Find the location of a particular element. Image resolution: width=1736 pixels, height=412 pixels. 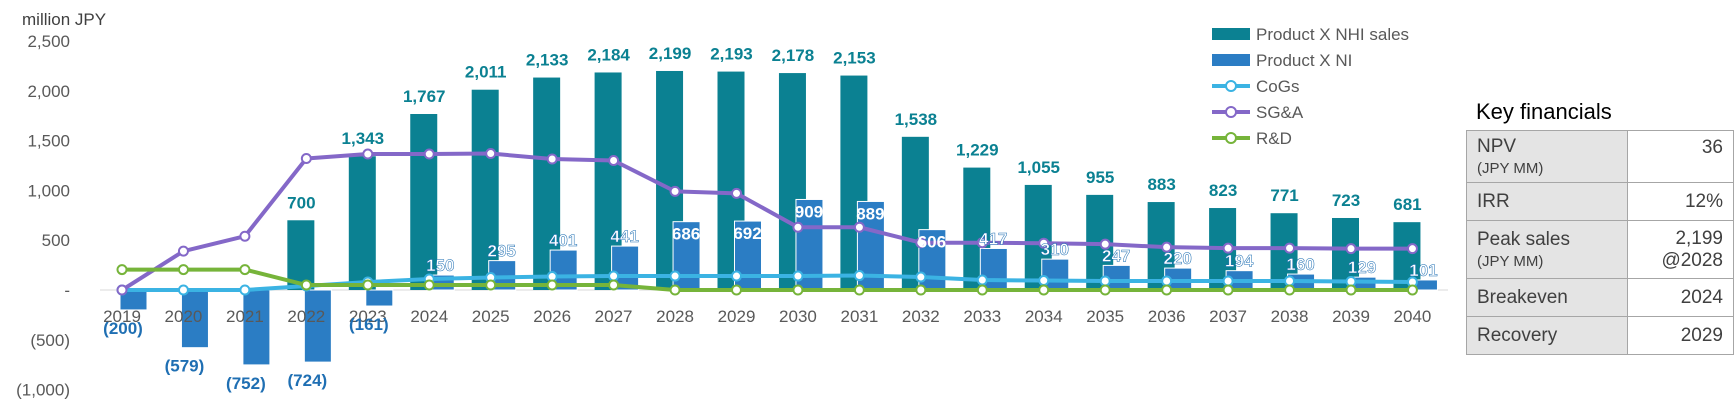

data-label-ni: 909 is located at coordinates (809, 211).